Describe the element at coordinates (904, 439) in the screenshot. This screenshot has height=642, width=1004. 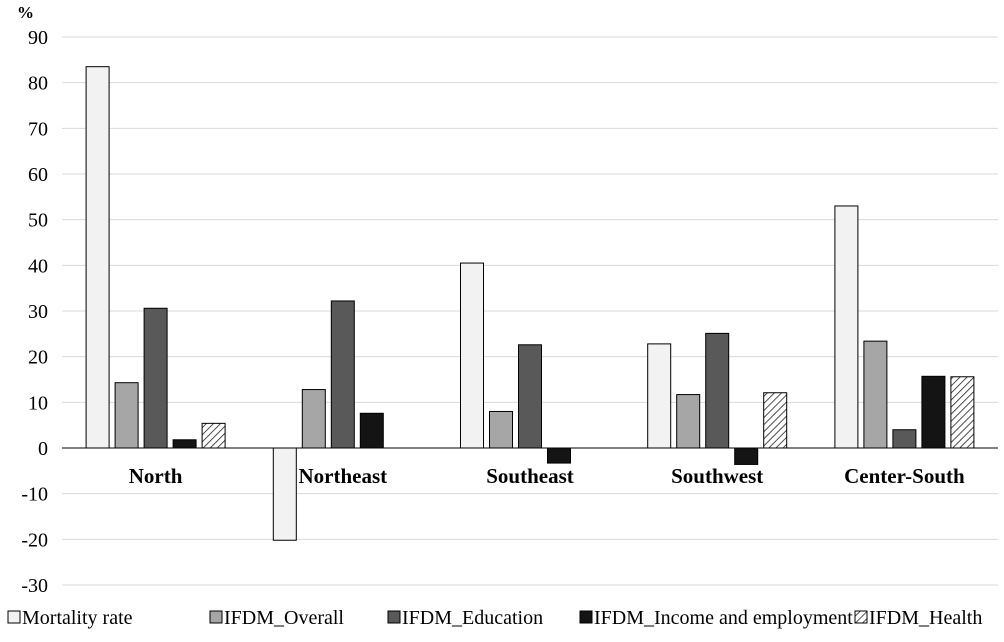
I see `bar-ifdm-education-center-south` at that location.